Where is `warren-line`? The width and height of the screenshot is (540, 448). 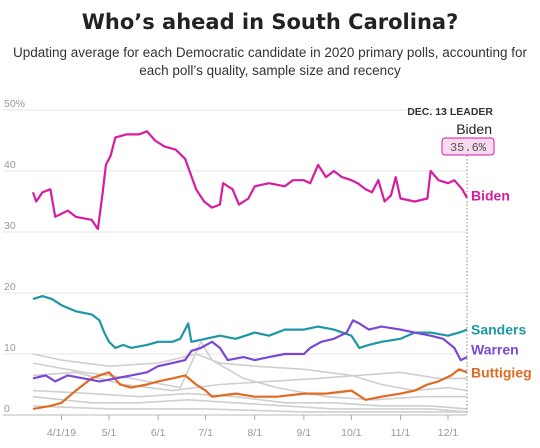
warren-line is located at coordinates (250, 351).